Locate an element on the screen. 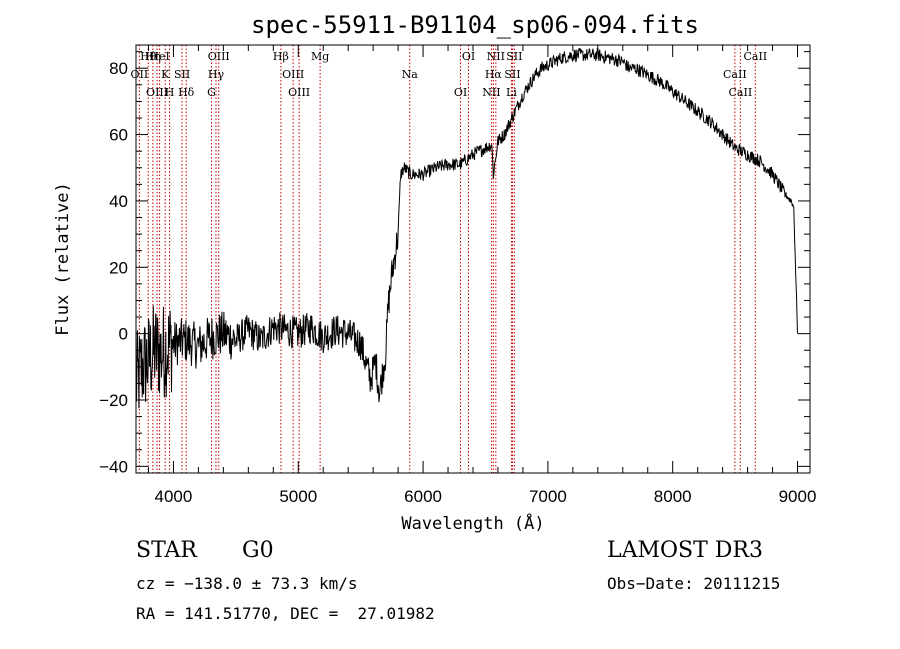 Image resolution: width=900 pixels, height=649 pixels. chart-title: spec-55911-B91104_sp06-094.fits is located at coordinates (475, 25).